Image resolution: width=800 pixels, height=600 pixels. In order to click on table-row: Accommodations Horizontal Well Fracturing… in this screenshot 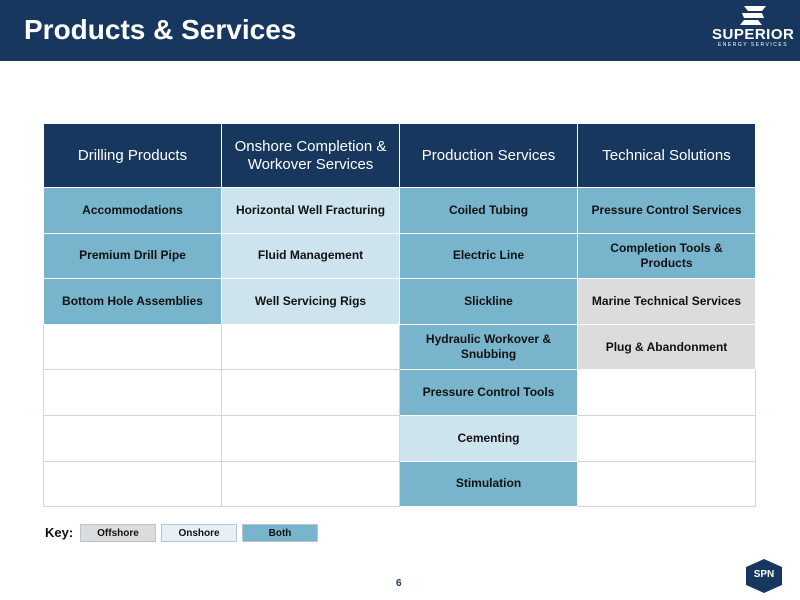, I will do `click(399, 210)`.